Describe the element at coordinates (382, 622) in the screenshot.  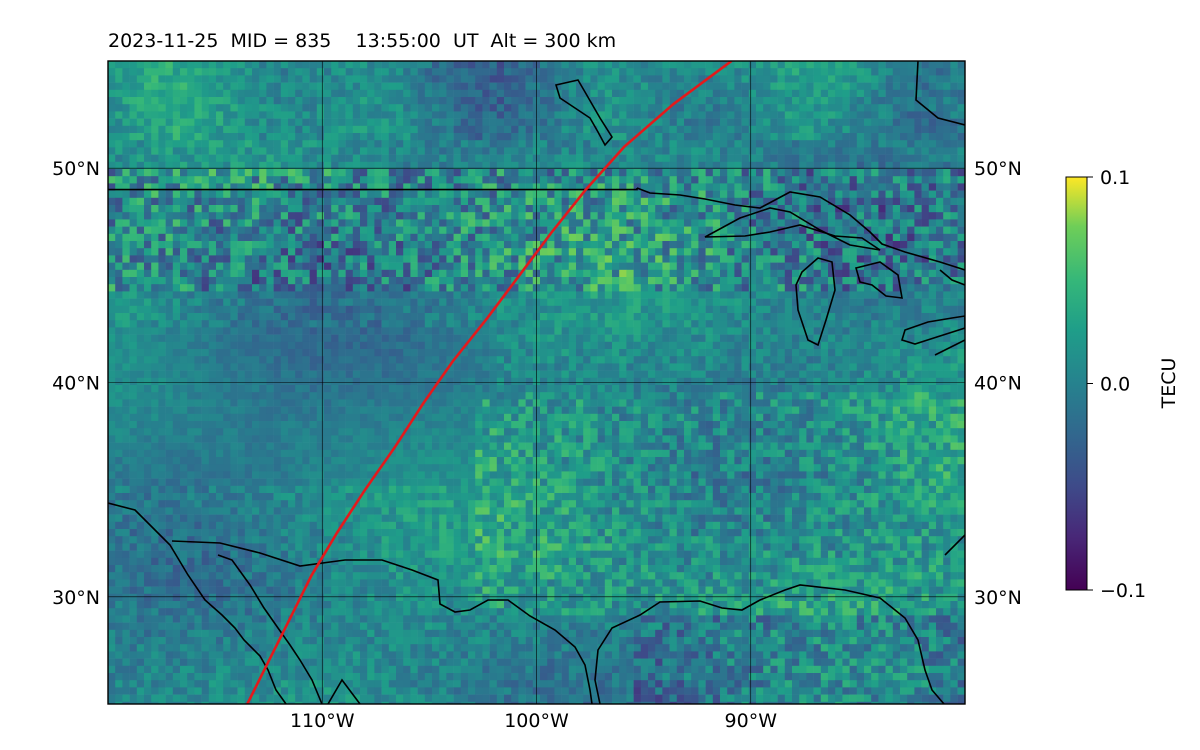
I see `mexico-us-border` at that location.